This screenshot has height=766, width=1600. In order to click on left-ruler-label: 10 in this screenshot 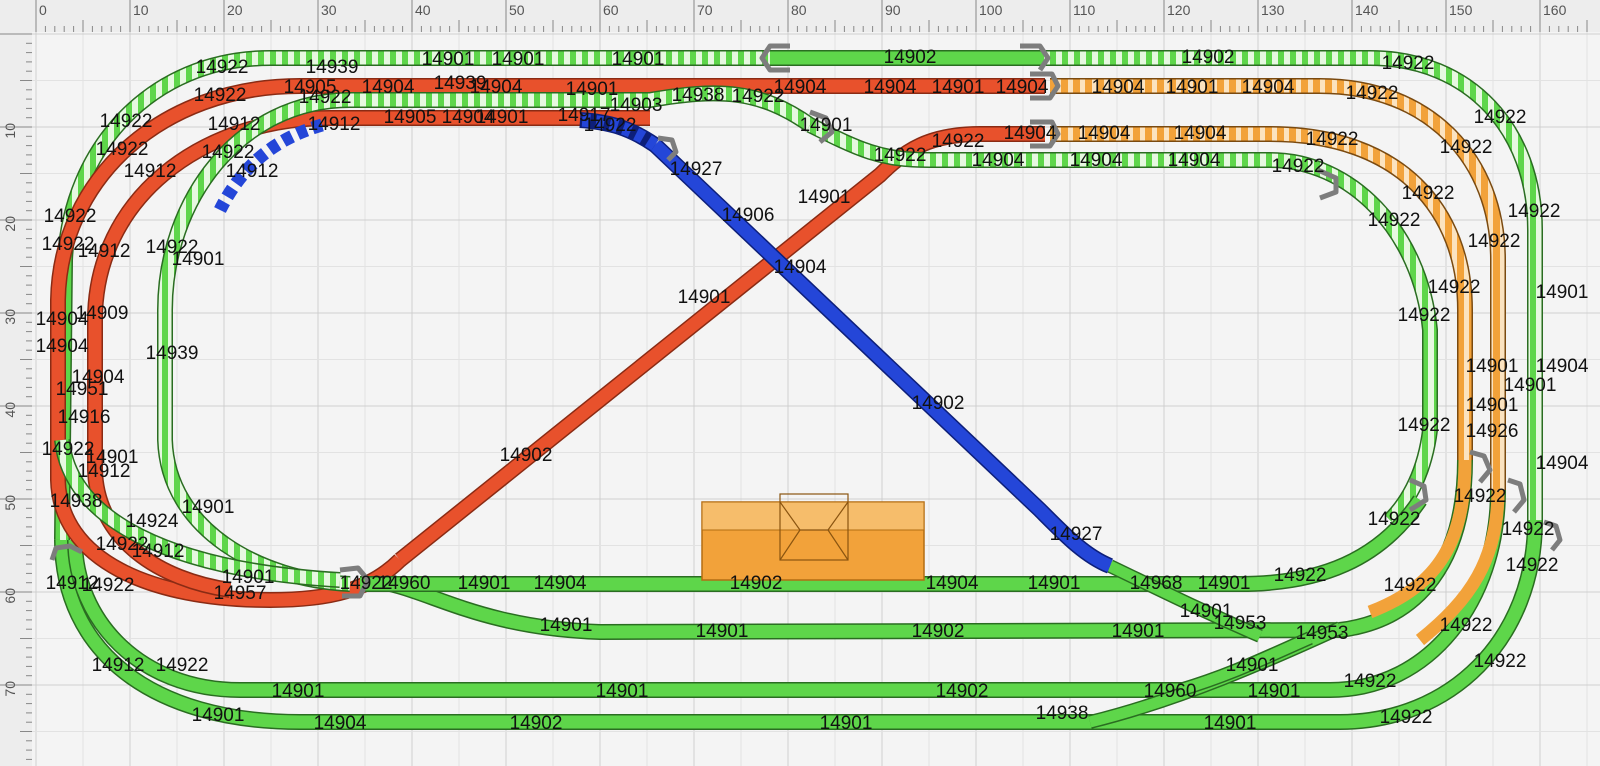, I will do `click(10, 131)`.